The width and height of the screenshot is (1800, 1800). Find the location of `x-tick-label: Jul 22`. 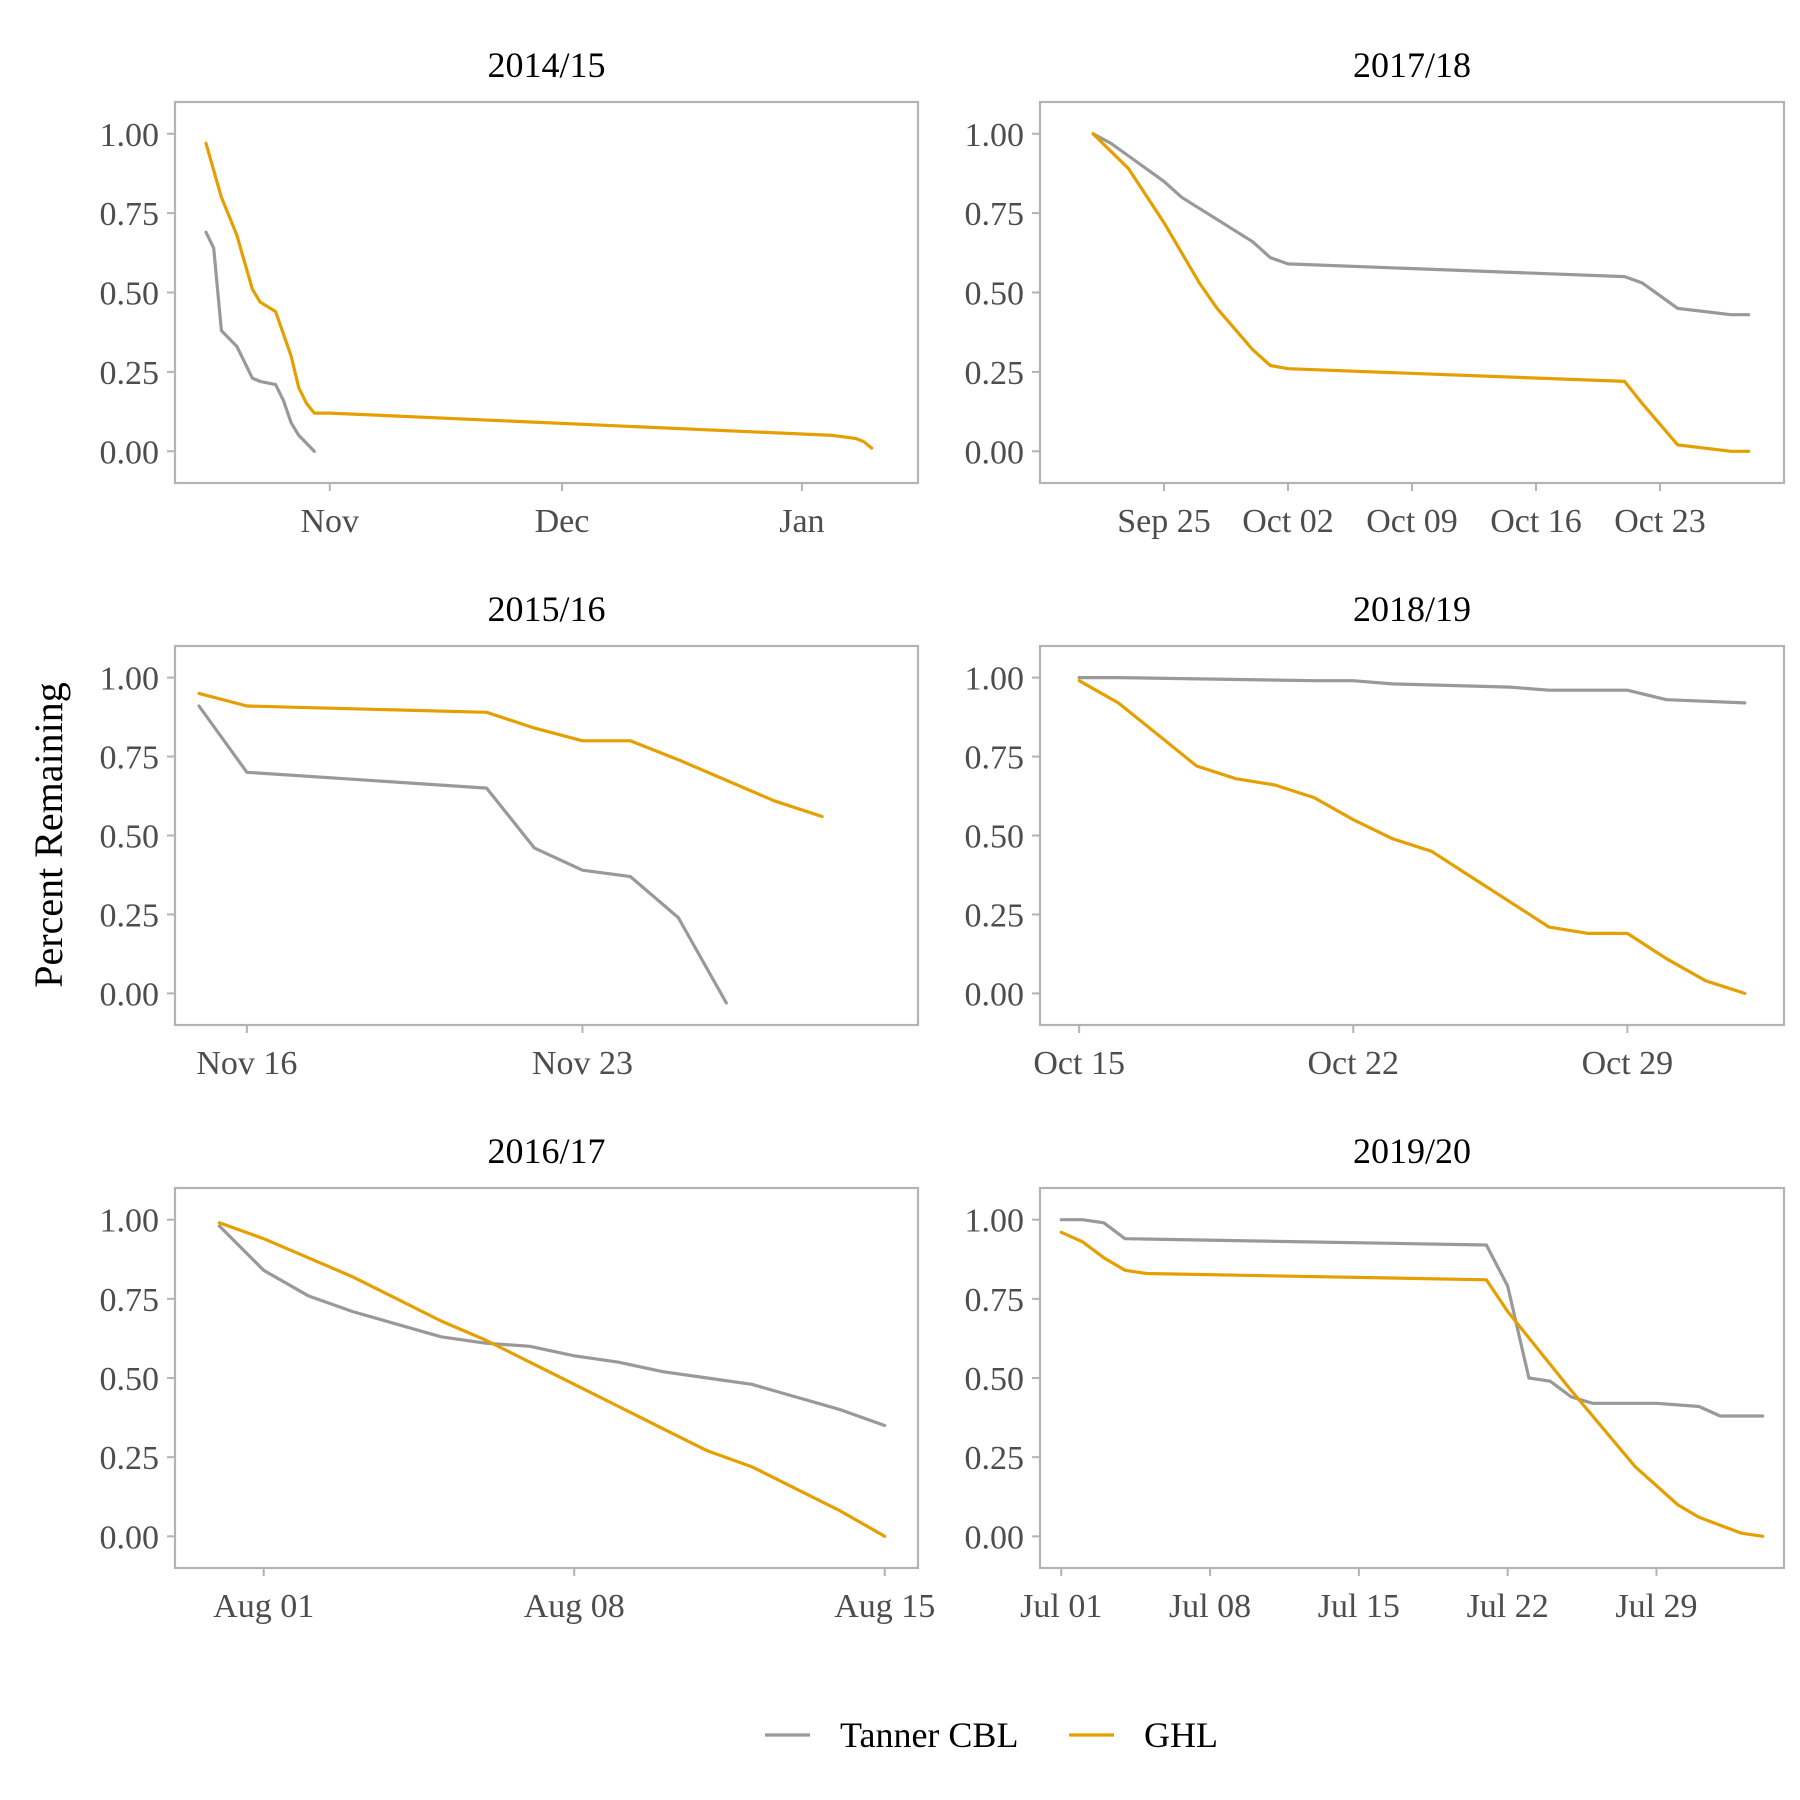

x-tick-label: Jul 22 is located at coordinates (1508, 1606).